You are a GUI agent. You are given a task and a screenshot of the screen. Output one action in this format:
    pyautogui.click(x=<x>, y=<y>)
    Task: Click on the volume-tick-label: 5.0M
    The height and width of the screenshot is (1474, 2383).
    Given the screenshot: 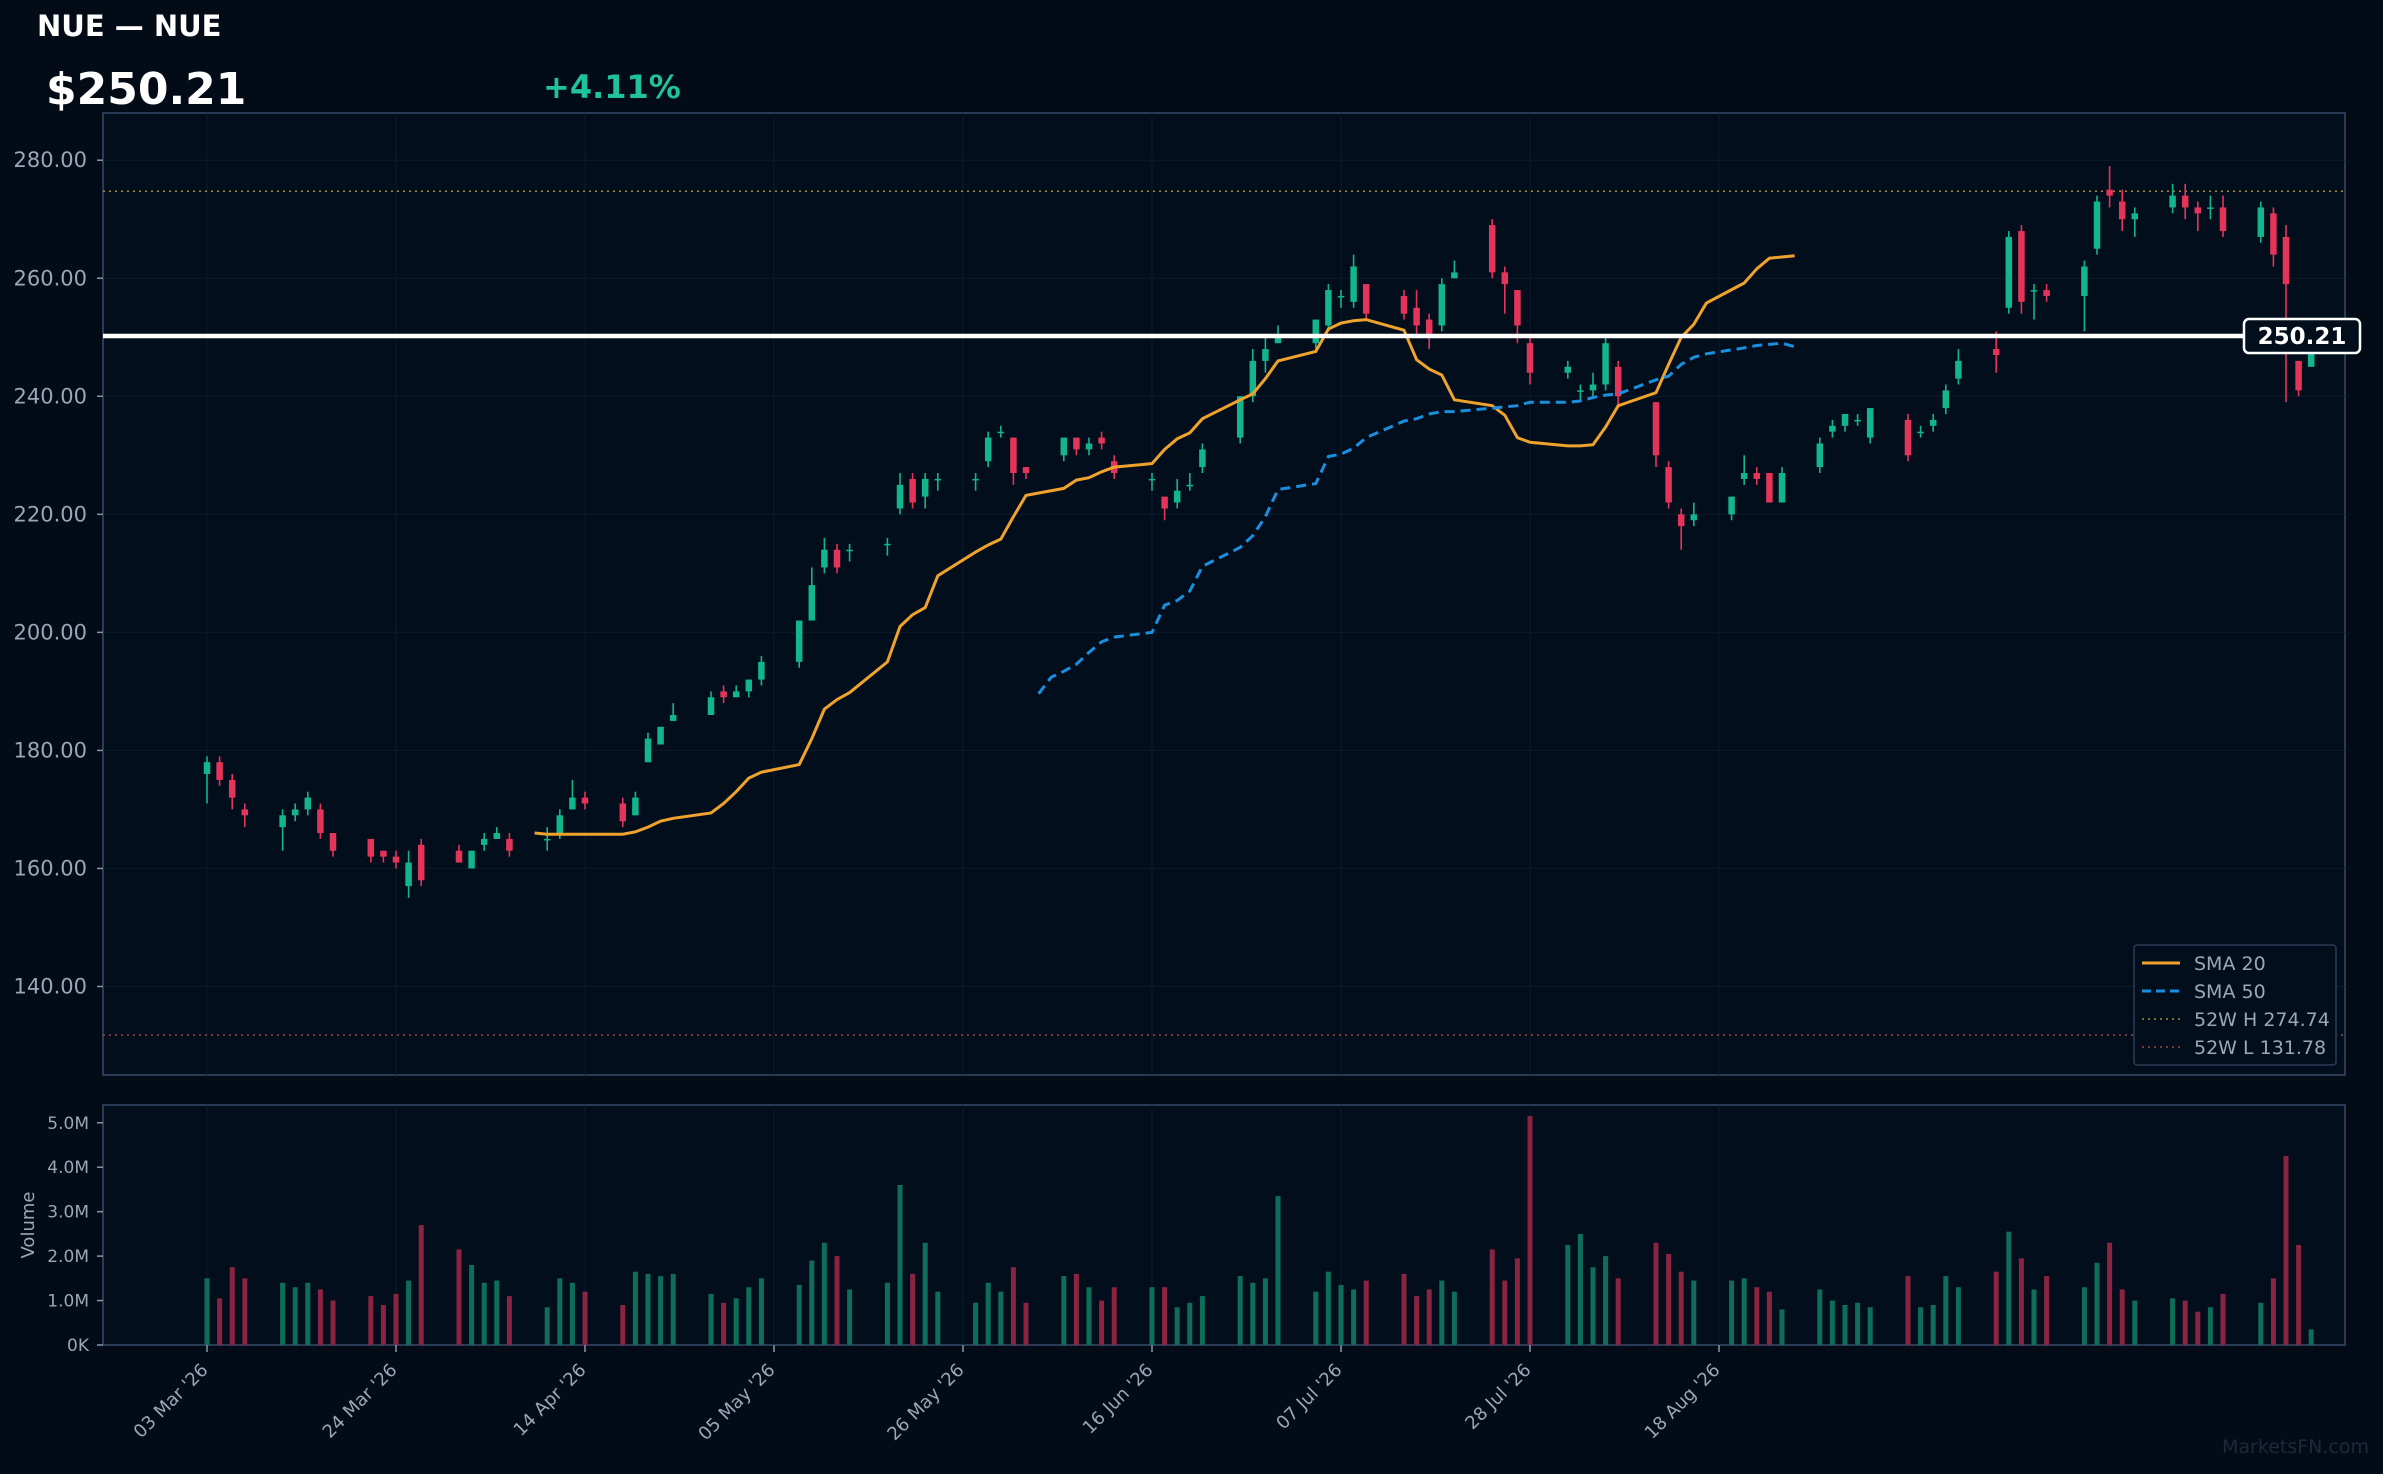 What is the action you would take?
    pyautogui.click(x=68, y=1124)
    